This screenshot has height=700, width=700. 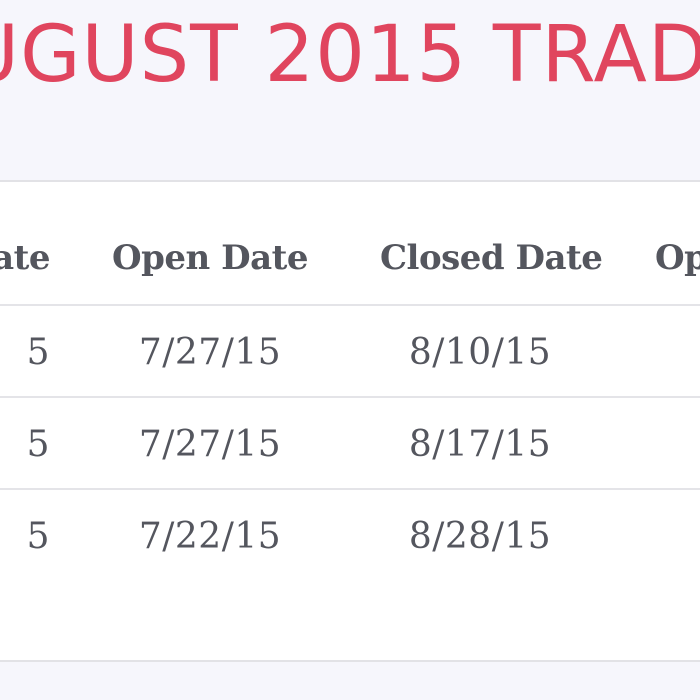 I want to click on table-header-row: ate Open Date Closed Date Op, so click(x=350, y=257).